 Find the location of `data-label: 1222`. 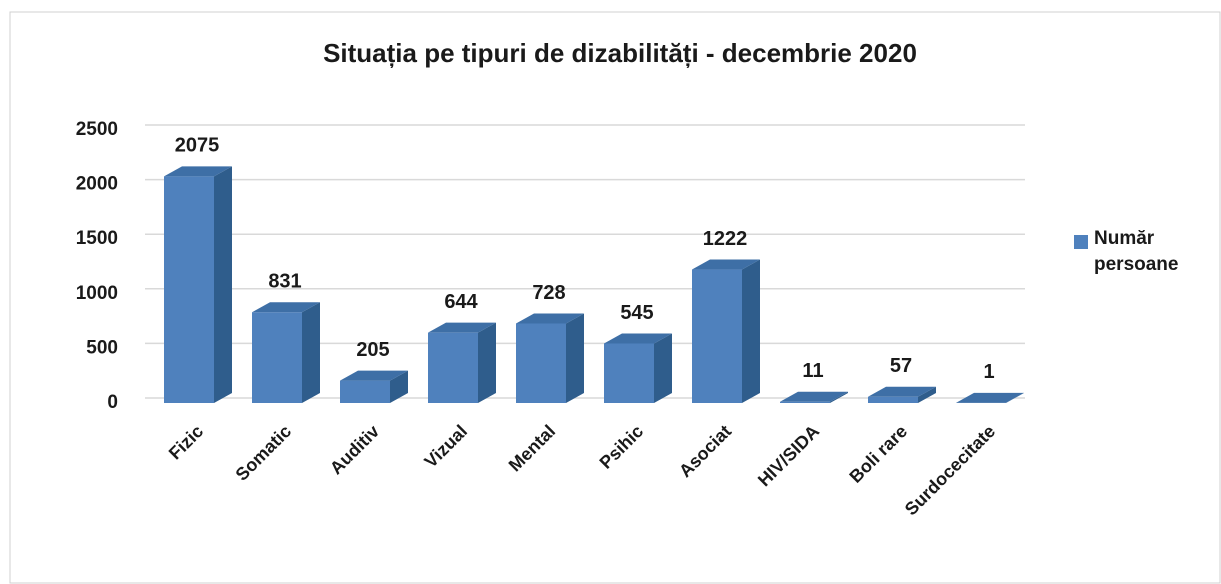

data-label: 1222 is located at coordinates (725, 239).